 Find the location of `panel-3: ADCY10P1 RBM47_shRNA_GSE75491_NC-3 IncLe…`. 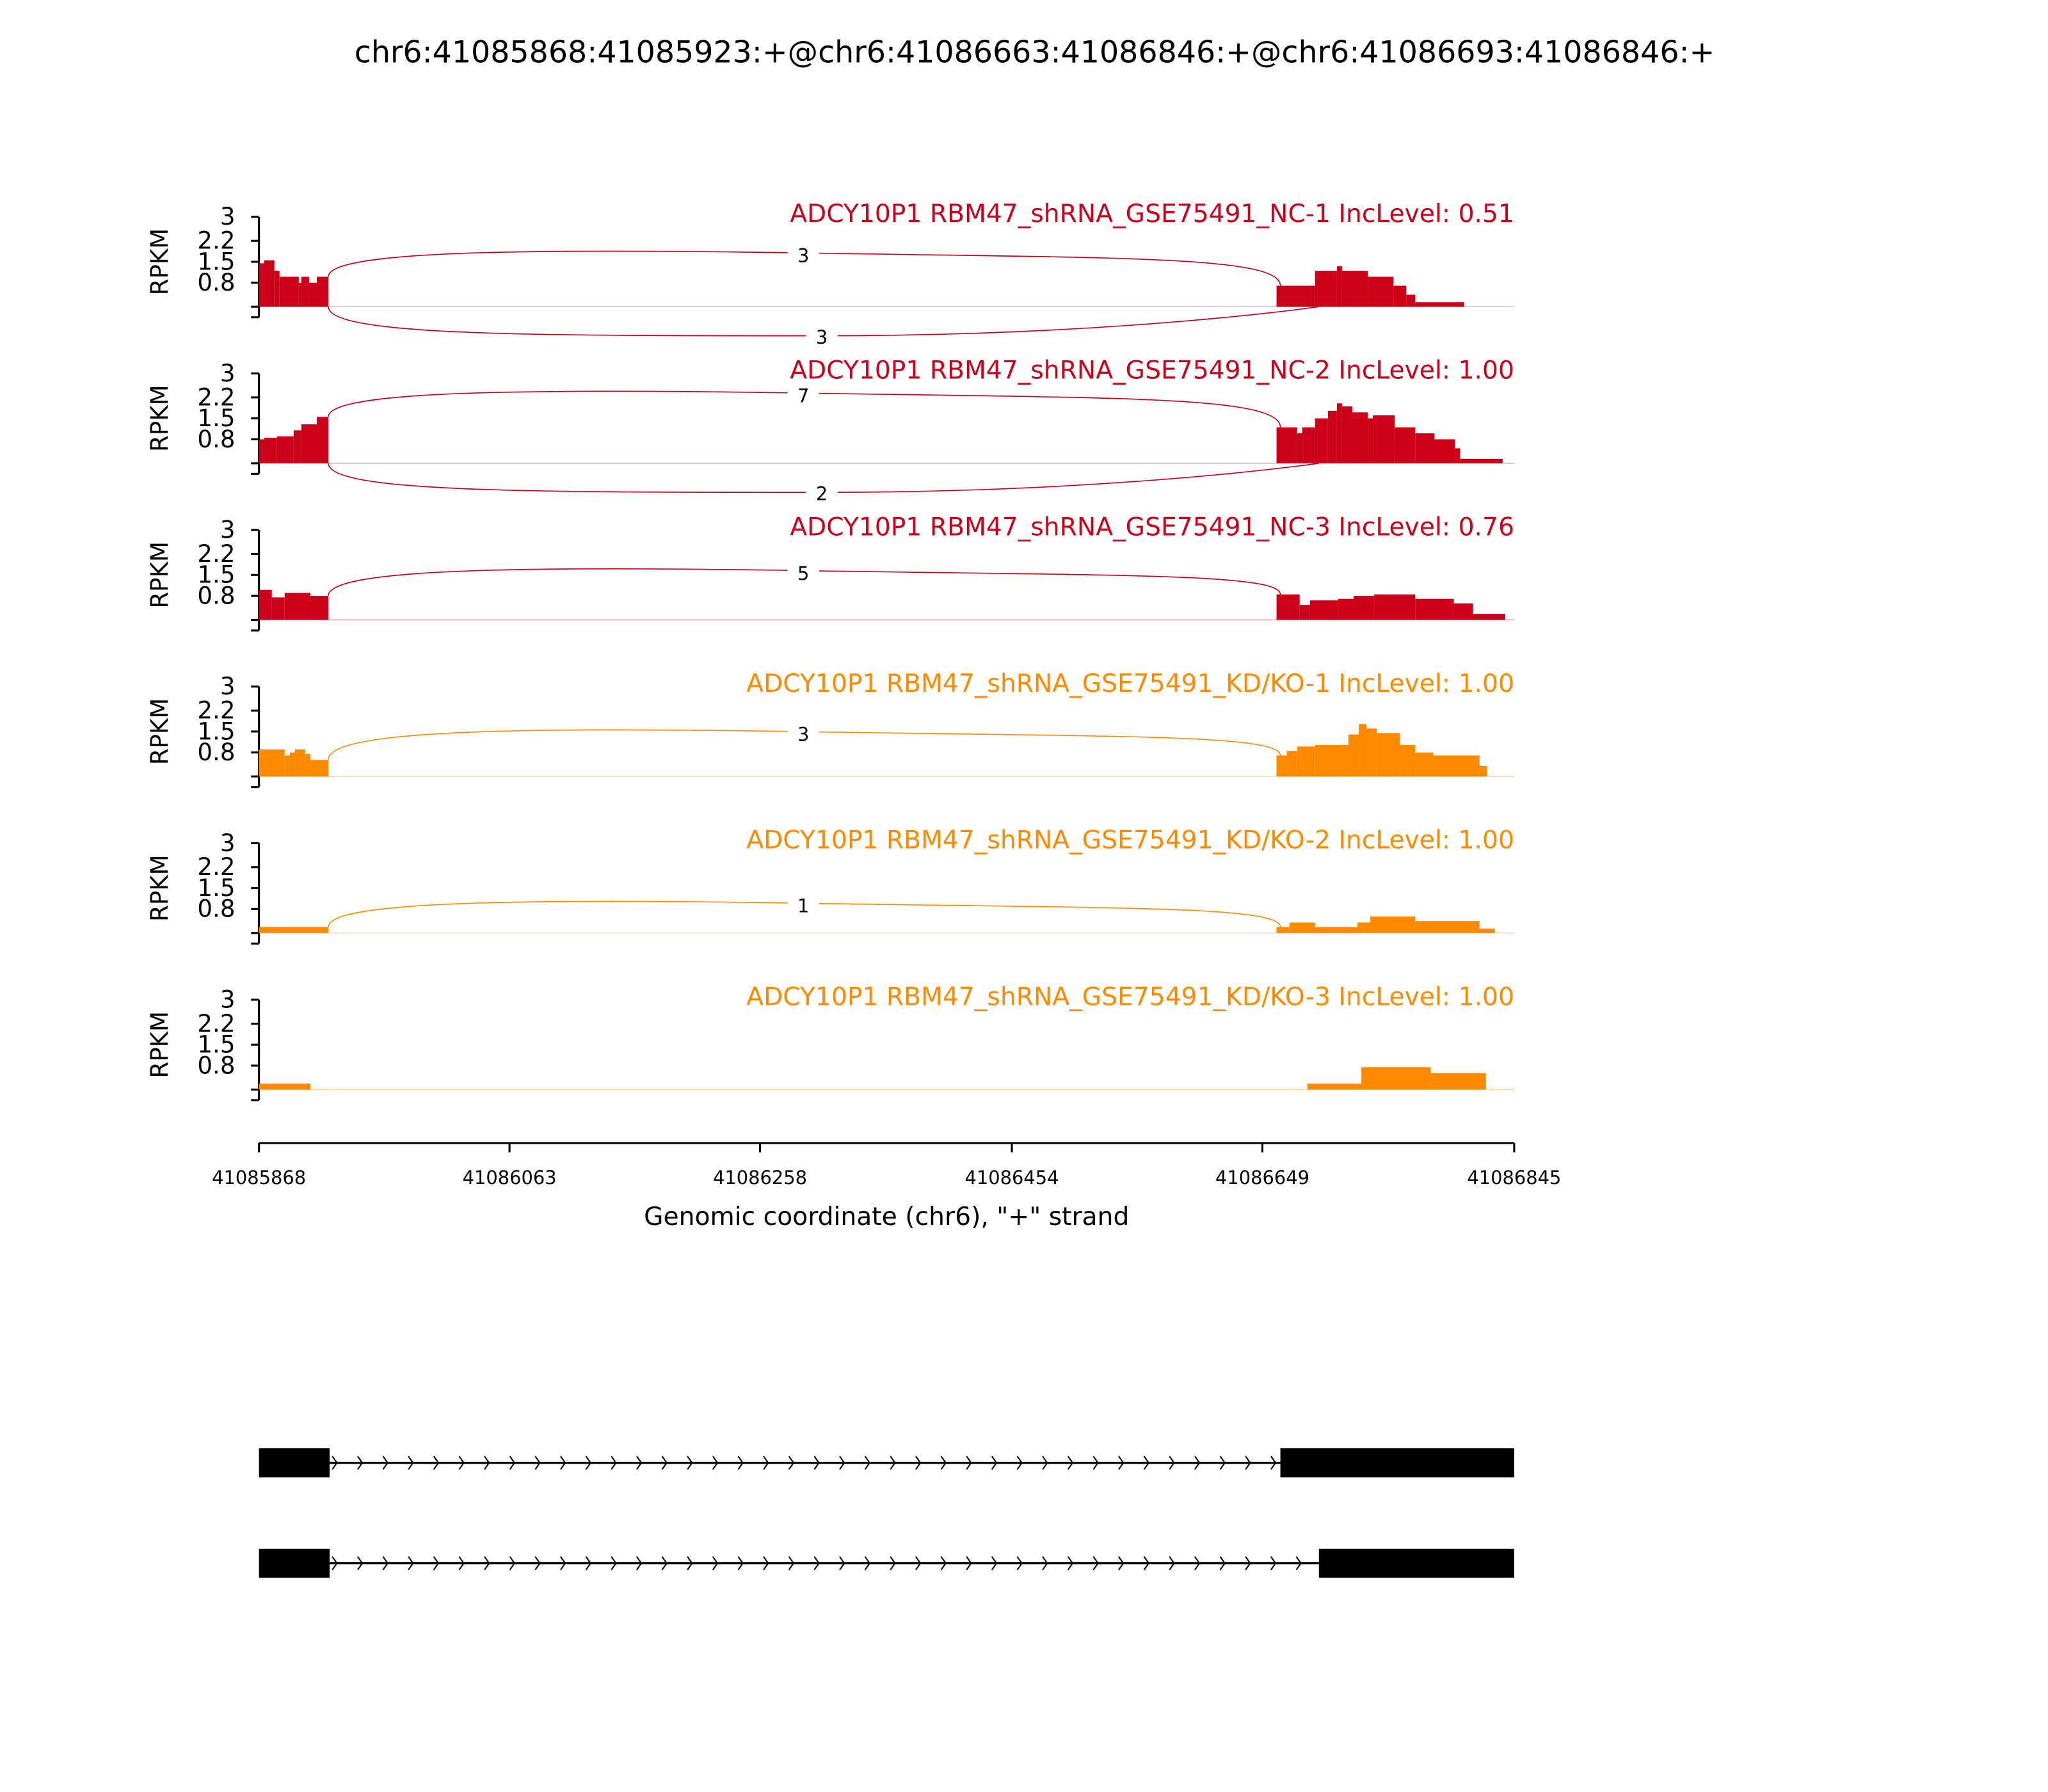

panel-3: ADCY10P1 RBM47_shRNA_GSE75491_NC-3 IncLe… is located at coordinates (830, 572).